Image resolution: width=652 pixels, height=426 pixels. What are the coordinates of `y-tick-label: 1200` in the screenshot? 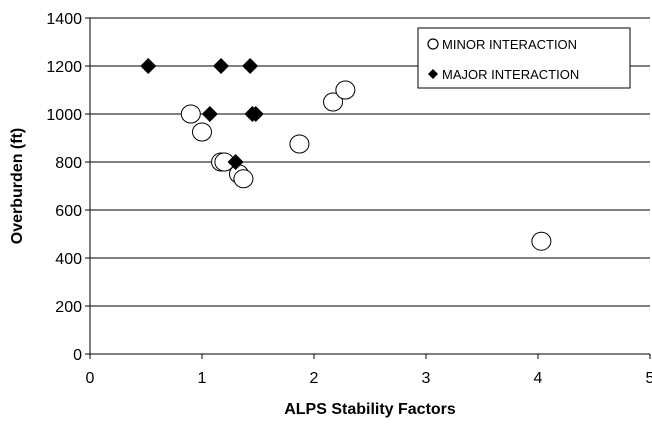 It's located at (64, 67).